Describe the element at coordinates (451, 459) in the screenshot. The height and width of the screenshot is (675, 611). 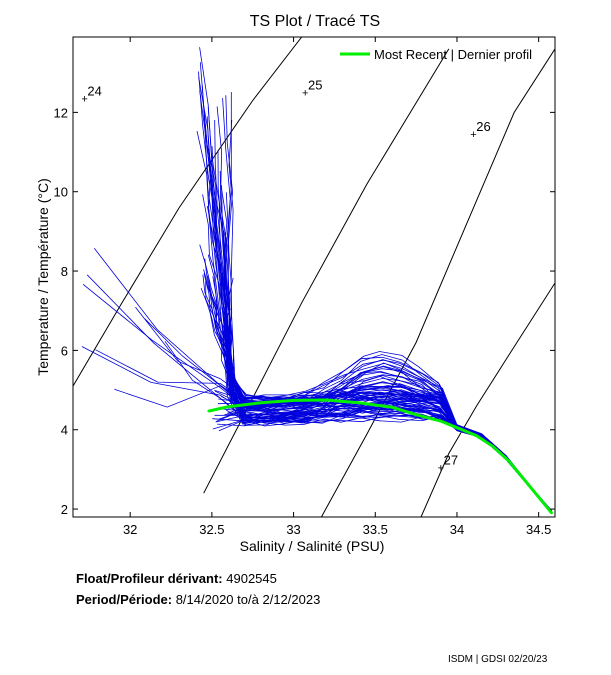
I see `density-contour-label: 27` at that location.